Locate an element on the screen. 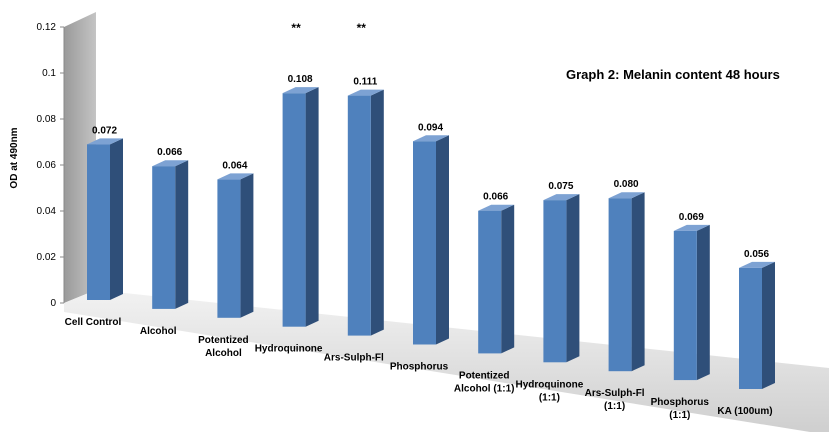 The image size is (829, 432). y-tick-label: 0 is located at coordinates (53, 303).